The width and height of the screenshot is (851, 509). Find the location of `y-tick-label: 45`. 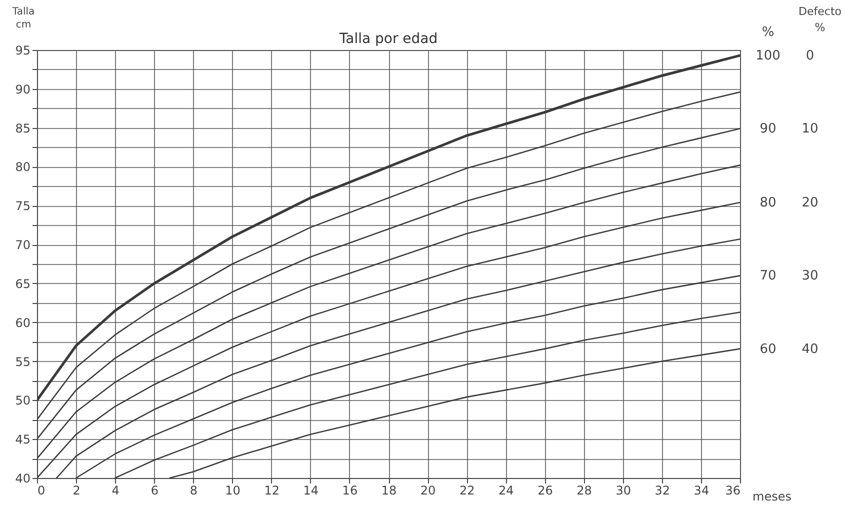

y-tick-label: 45 is located at coordinates (22, 439).